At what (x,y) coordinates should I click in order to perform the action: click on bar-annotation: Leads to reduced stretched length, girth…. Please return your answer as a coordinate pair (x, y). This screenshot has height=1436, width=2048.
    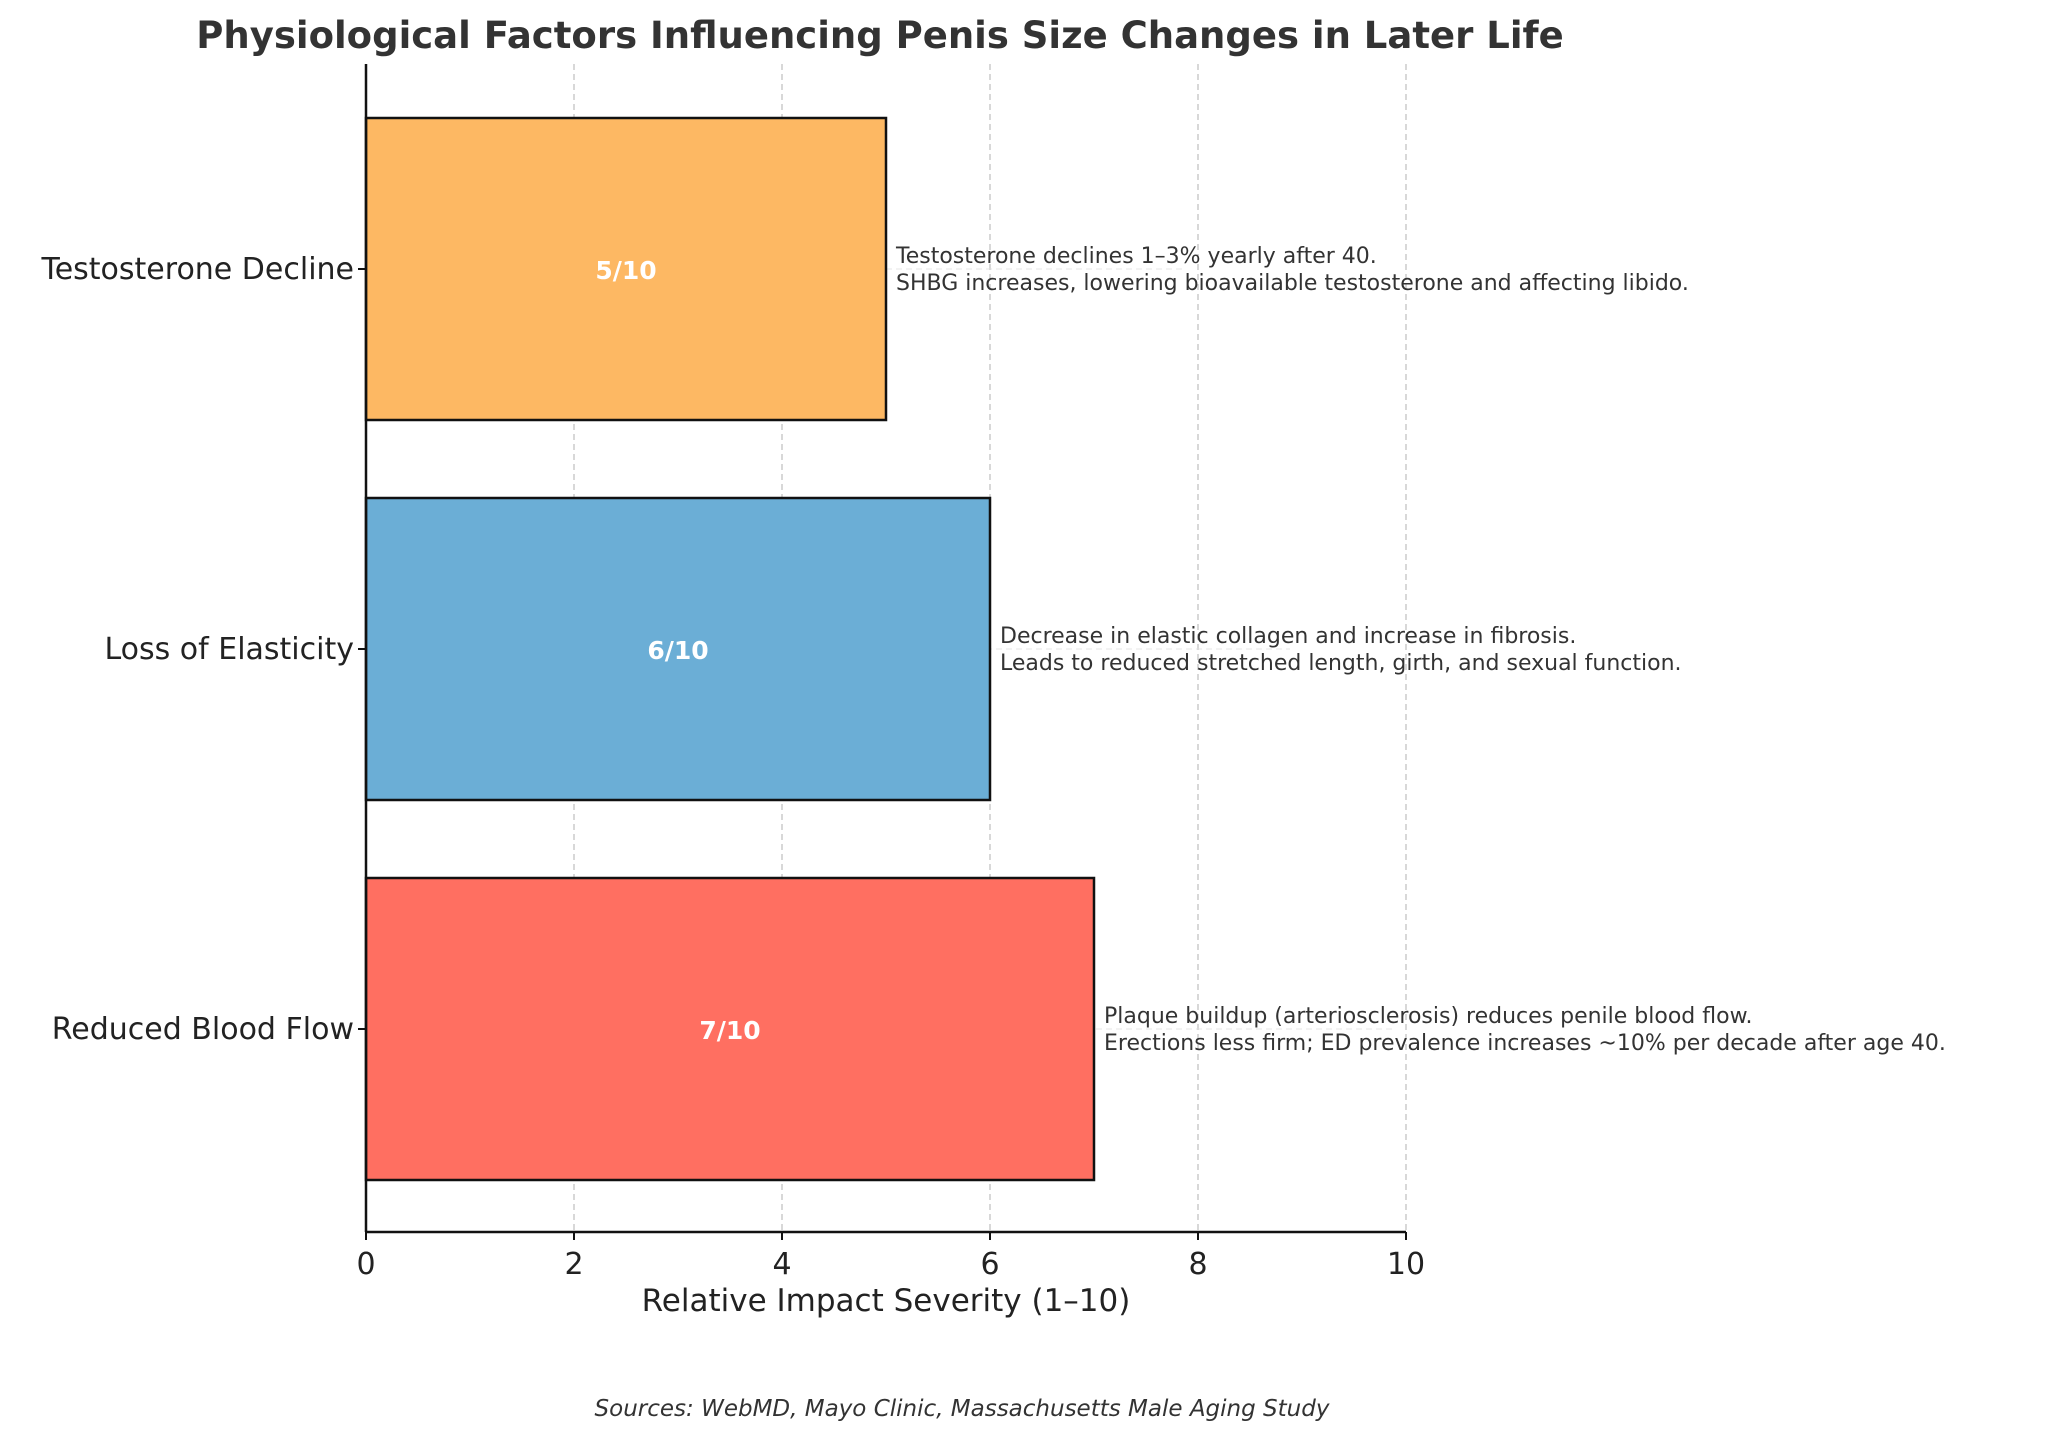
    Looking at the image, I should click on (1341, 663).